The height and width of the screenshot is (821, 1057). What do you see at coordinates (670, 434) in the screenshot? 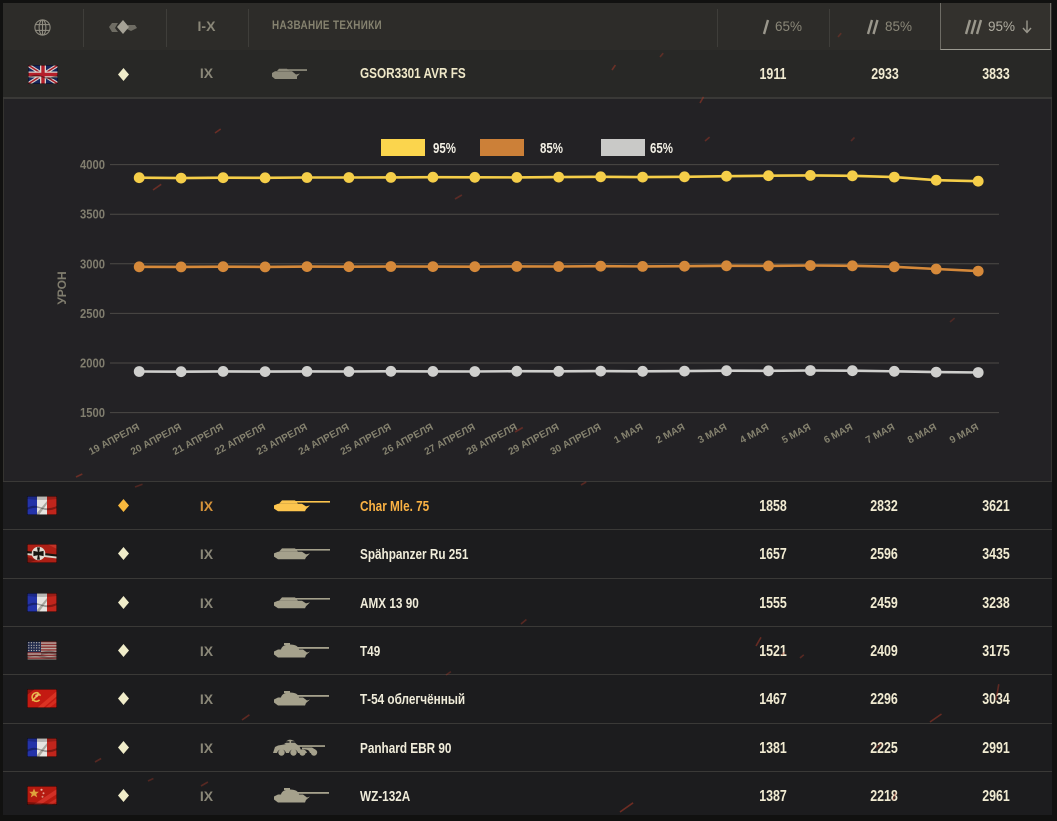
I see `svg-text: 2 МАЯ` at bounding box center [670, 434].